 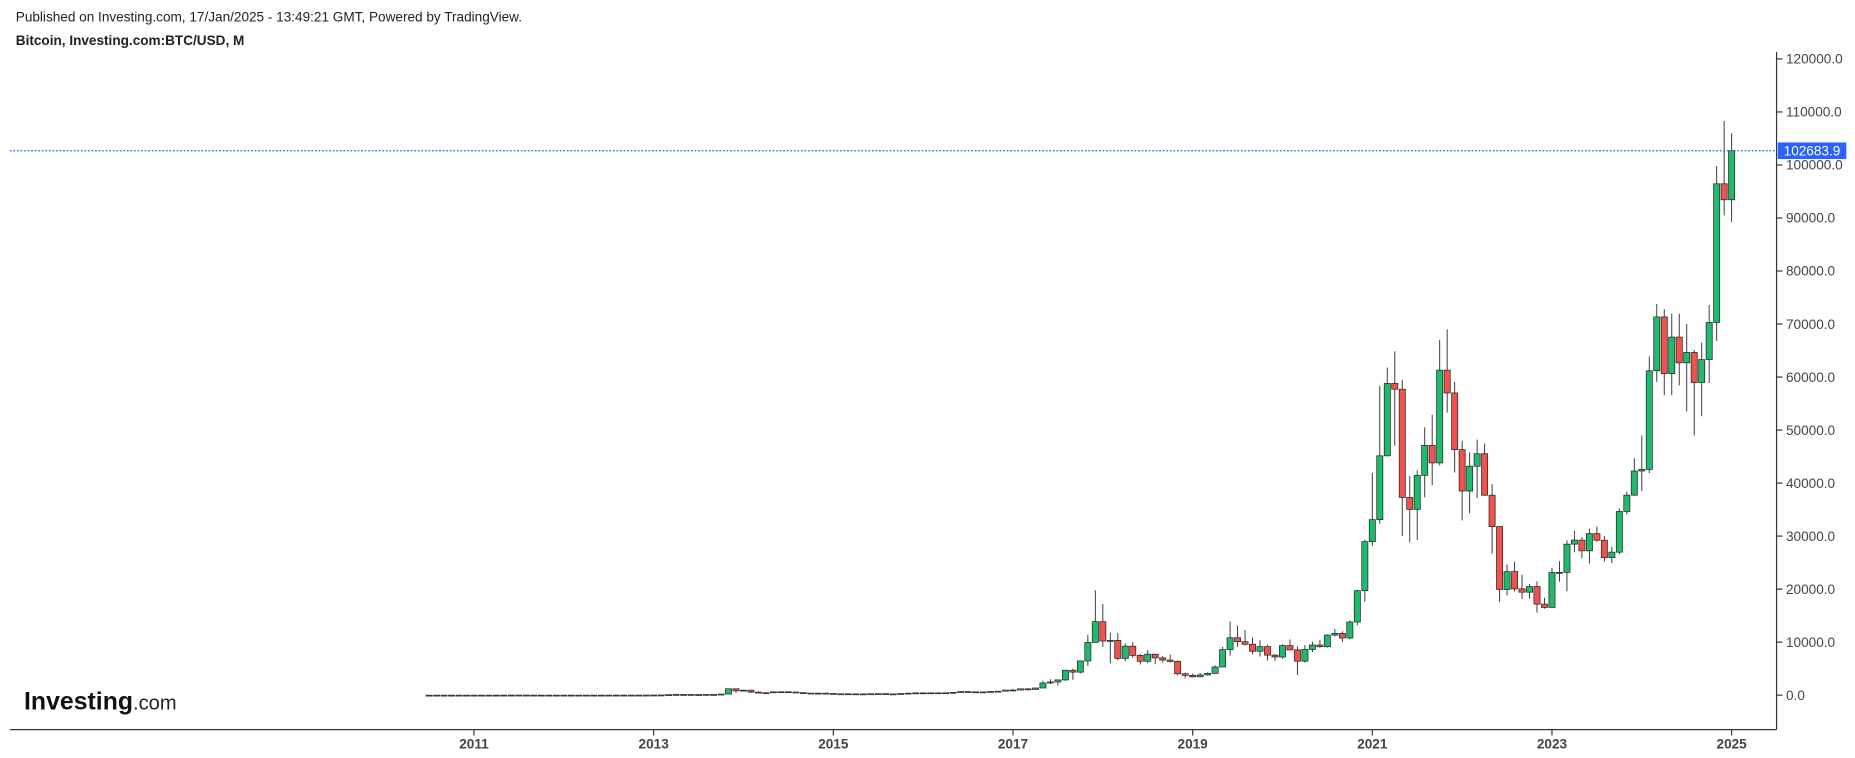 What do you see at coordinates (474, 744) in the screenshot?
I see `x-tick-label: 2011` at bounding box center [474, 744].